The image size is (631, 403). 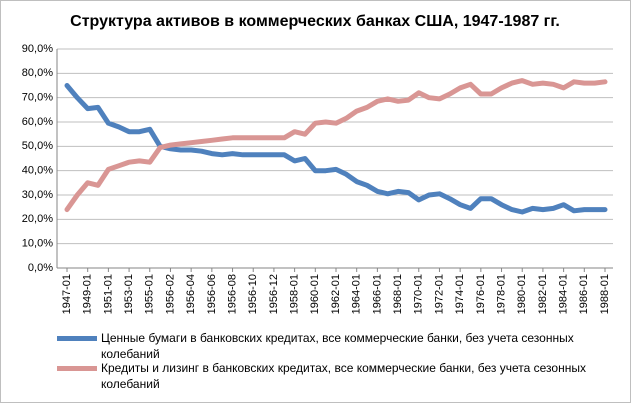 I want to click on x-tick-label: 1956-04, so click(x=191, y=294).